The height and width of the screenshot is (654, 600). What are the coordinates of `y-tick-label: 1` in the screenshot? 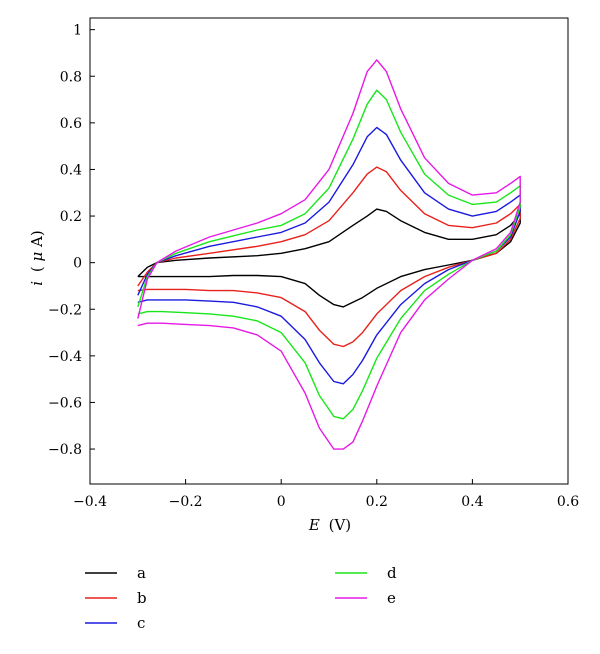 It's located at (77, 31).